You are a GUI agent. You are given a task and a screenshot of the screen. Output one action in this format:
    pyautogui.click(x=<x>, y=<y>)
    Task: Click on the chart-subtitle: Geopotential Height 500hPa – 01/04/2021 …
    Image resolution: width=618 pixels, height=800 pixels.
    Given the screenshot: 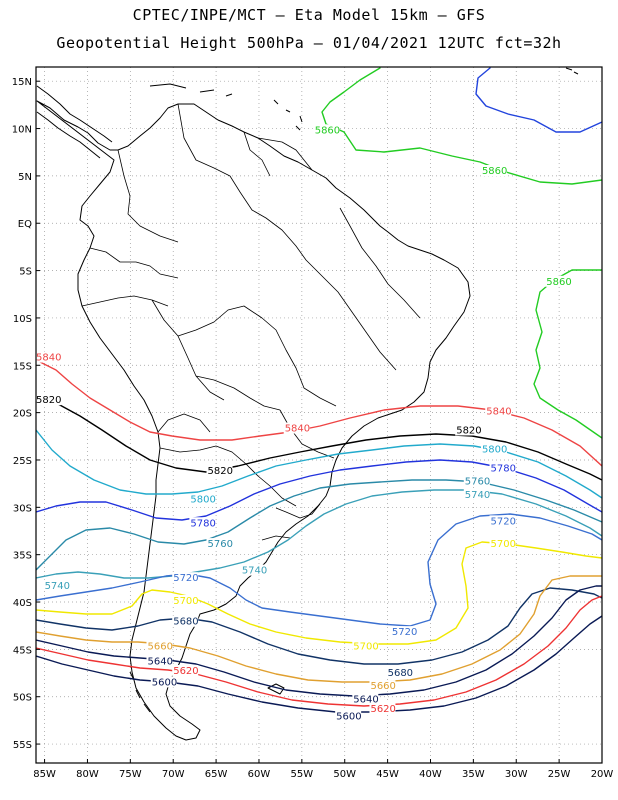 What is the action you would take?
    pyautogui.click(x=309, y=43)
    